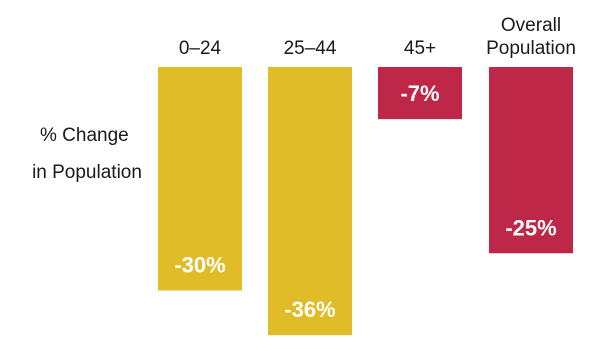  What do you see at coordinates (199, 265) in the screenshot?
I see `value-label-1: -30%` at bounding box center [199, 265].